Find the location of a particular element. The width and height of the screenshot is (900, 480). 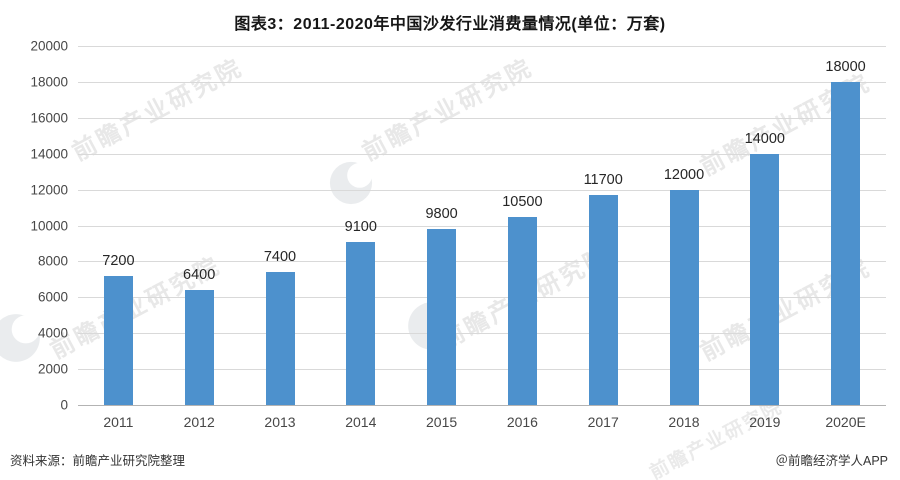

y-axis-tick-label: 0 is located at coordinates (64, 405).